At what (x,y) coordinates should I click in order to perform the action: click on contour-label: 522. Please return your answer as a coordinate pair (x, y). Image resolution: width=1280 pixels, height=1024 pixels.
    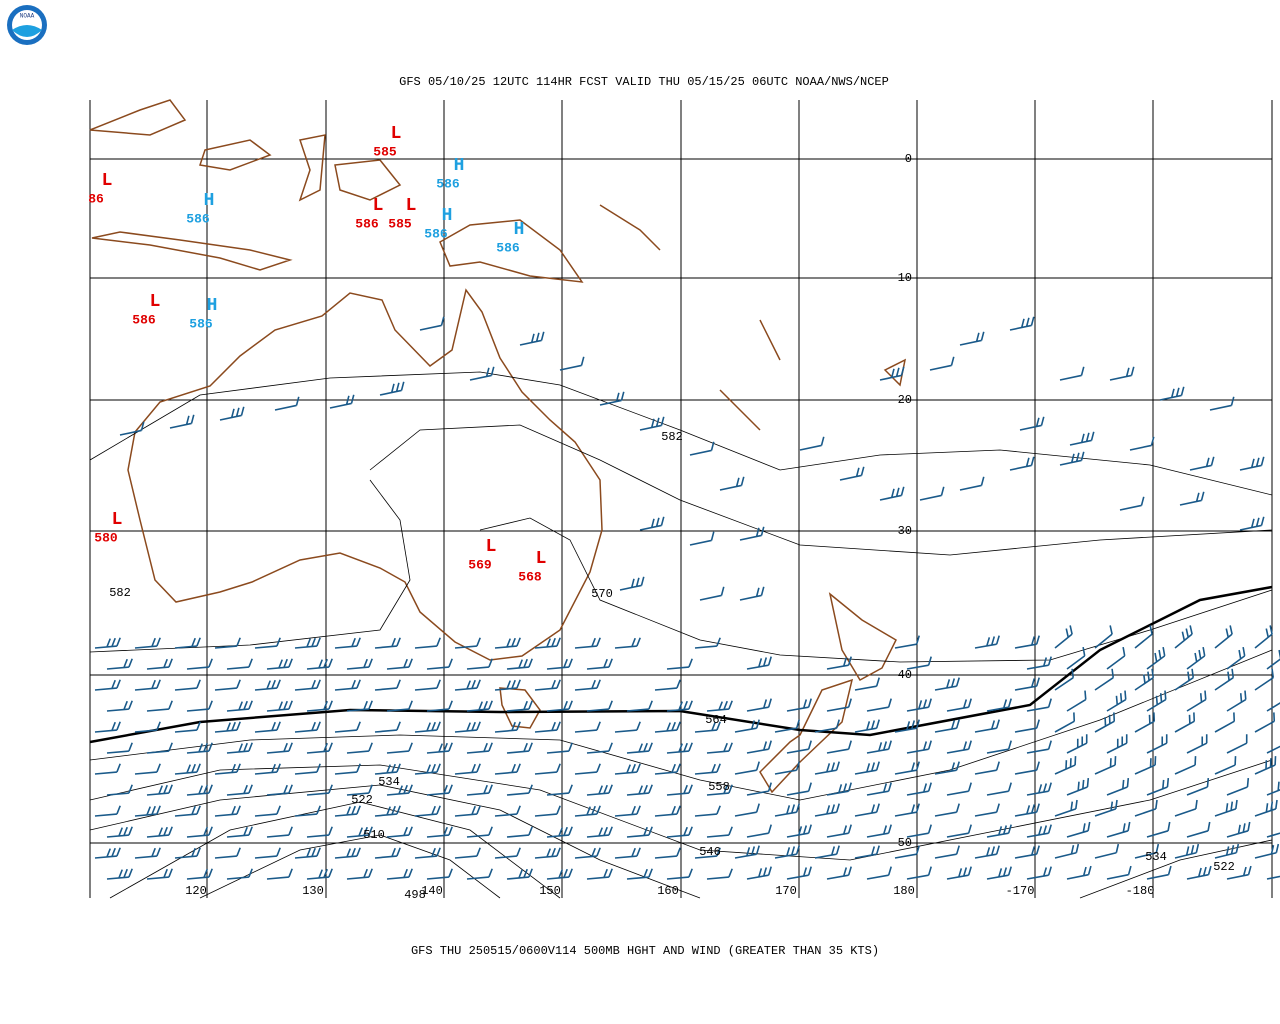
    Looking at the image, I should click on (362, 800).